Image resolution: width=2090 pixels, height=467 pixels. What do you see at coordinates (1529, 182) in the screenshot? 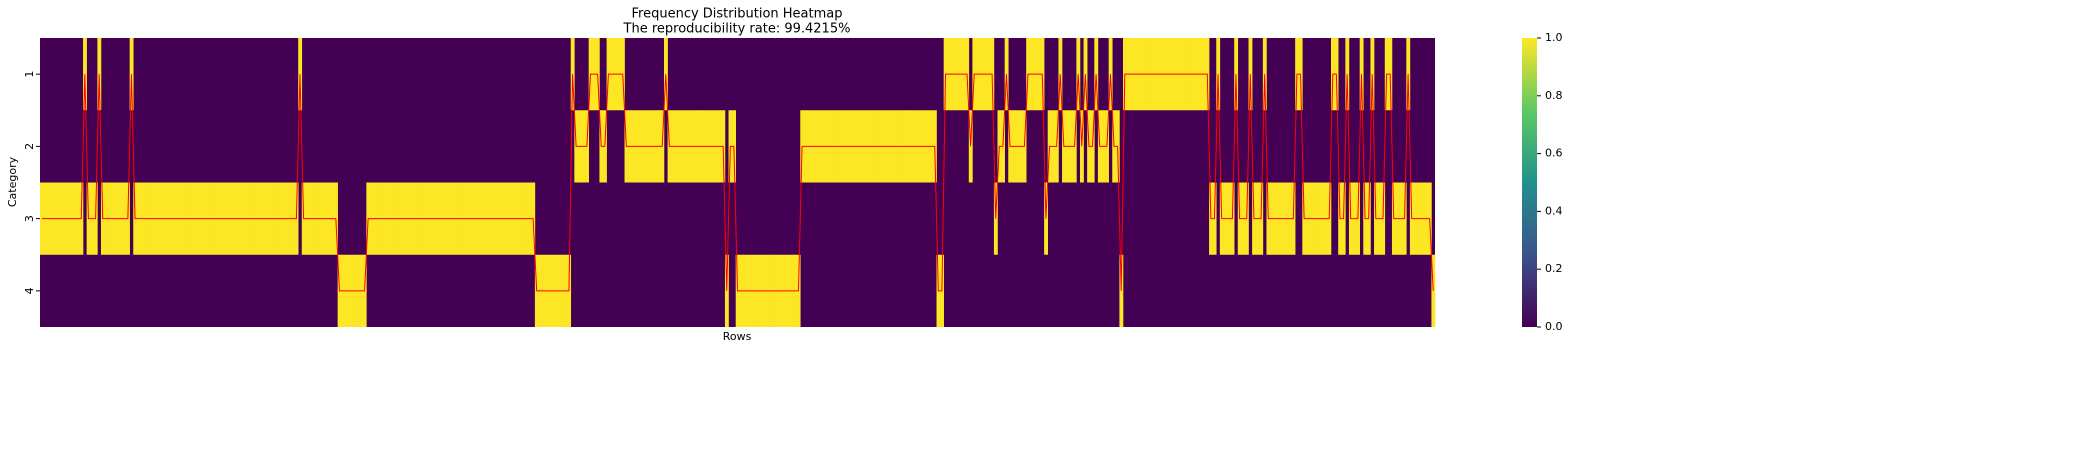
I see `colorbar` at bounding box center [1529, 182].